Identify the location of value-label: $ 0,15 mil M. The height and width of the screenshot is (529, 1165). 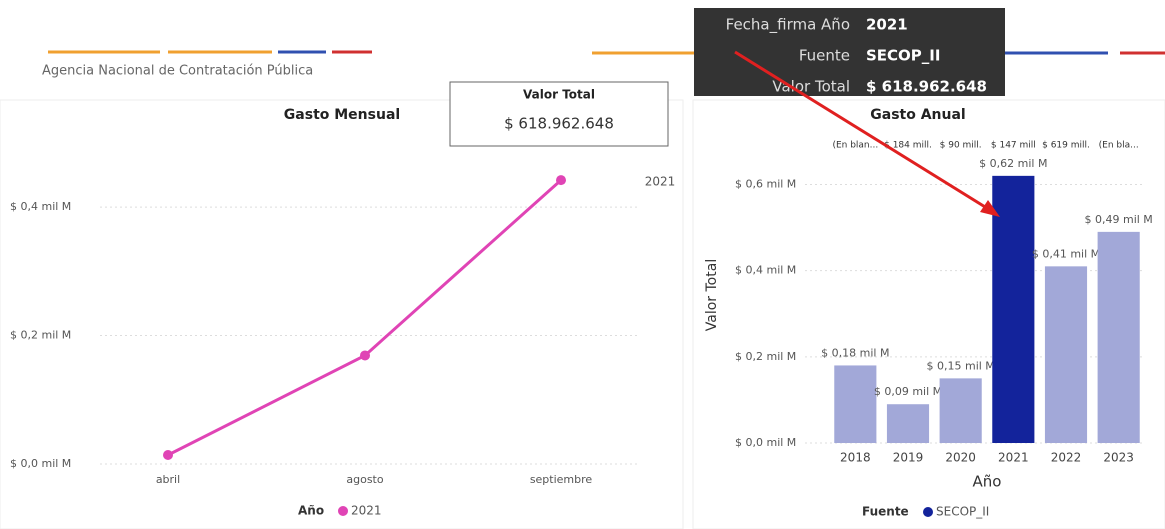
(961, 365).